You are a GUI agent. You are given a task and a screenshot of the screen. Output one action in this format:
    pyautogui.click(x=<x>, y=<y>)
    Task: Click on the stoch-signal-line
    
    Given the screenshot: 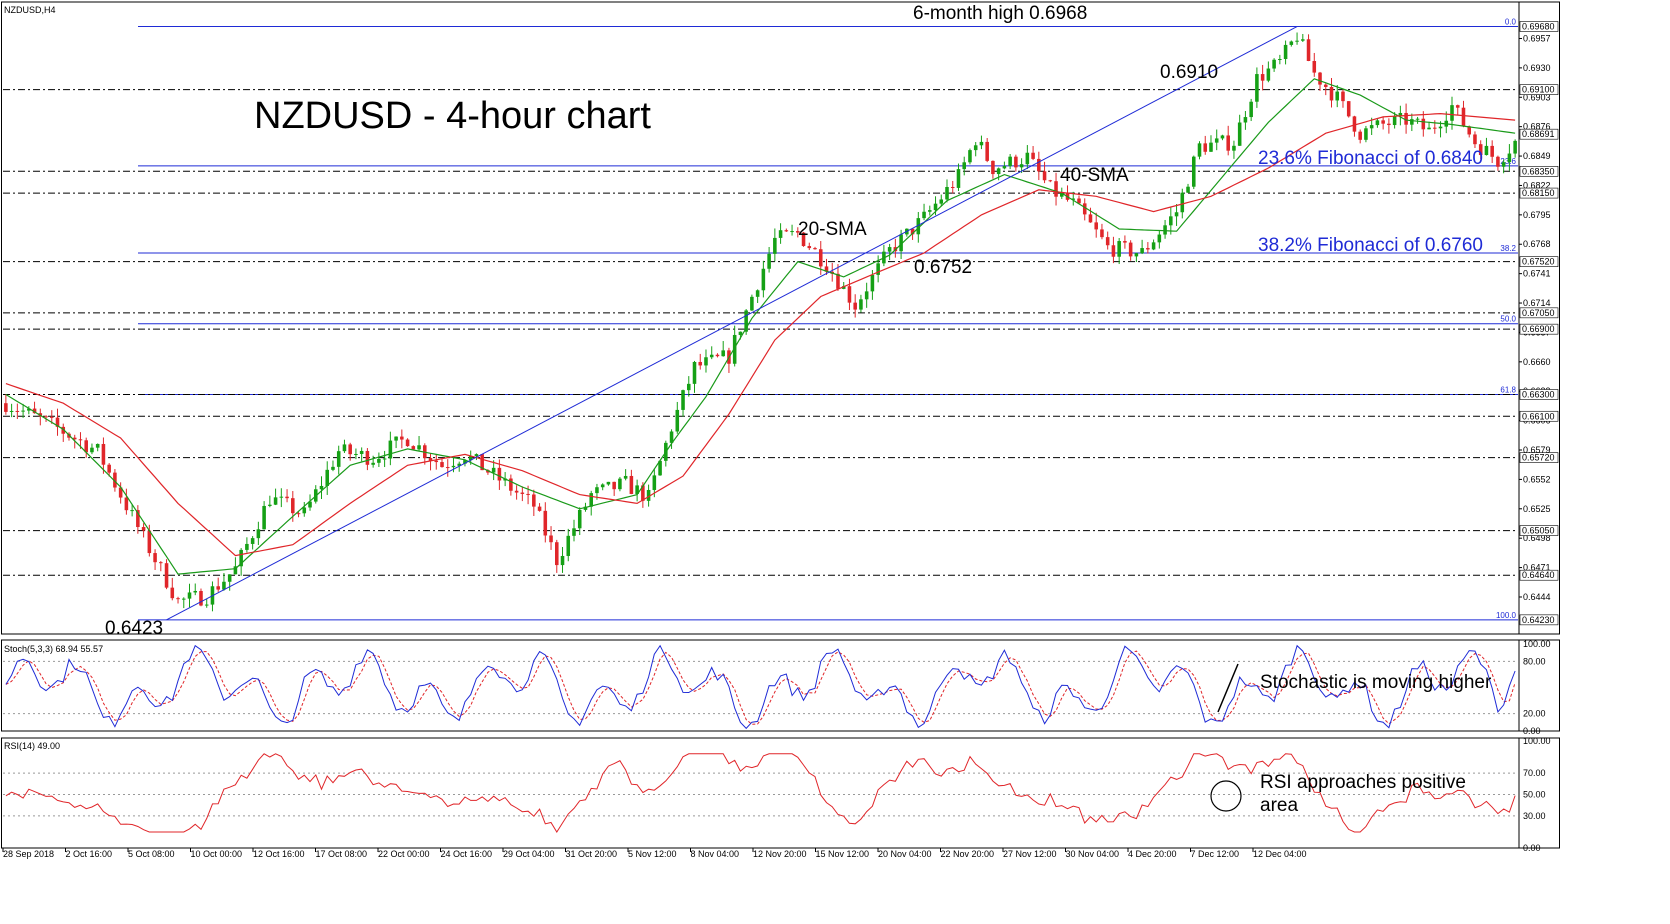 What is the action you would take?
    pyautogui.click(x=760, y=687)
    